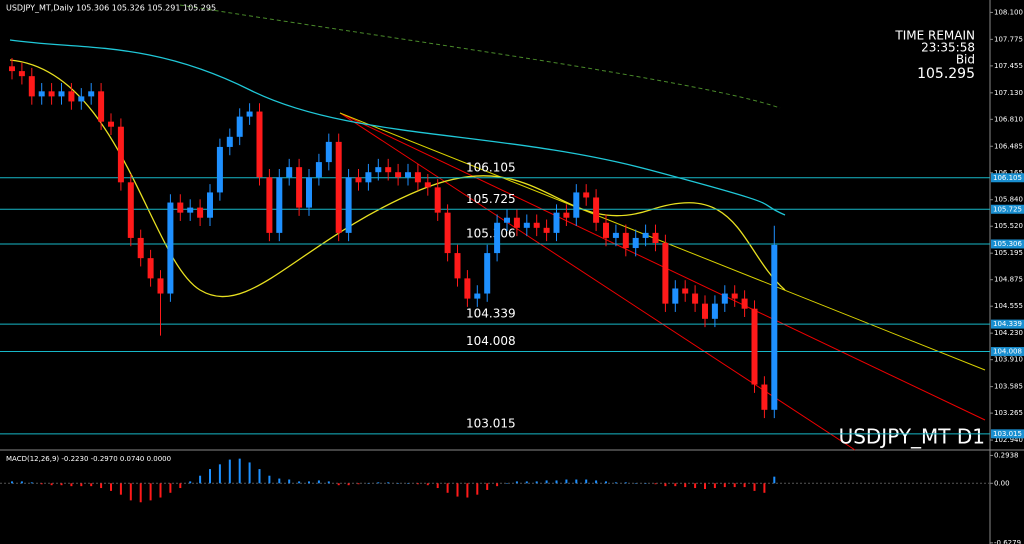 The width and height of the screenshot is (1024, 544). What do you see at coordinates (491, 199) in the screenshot?
I see `level-label: 105.725` at bounding box center [491, 199].